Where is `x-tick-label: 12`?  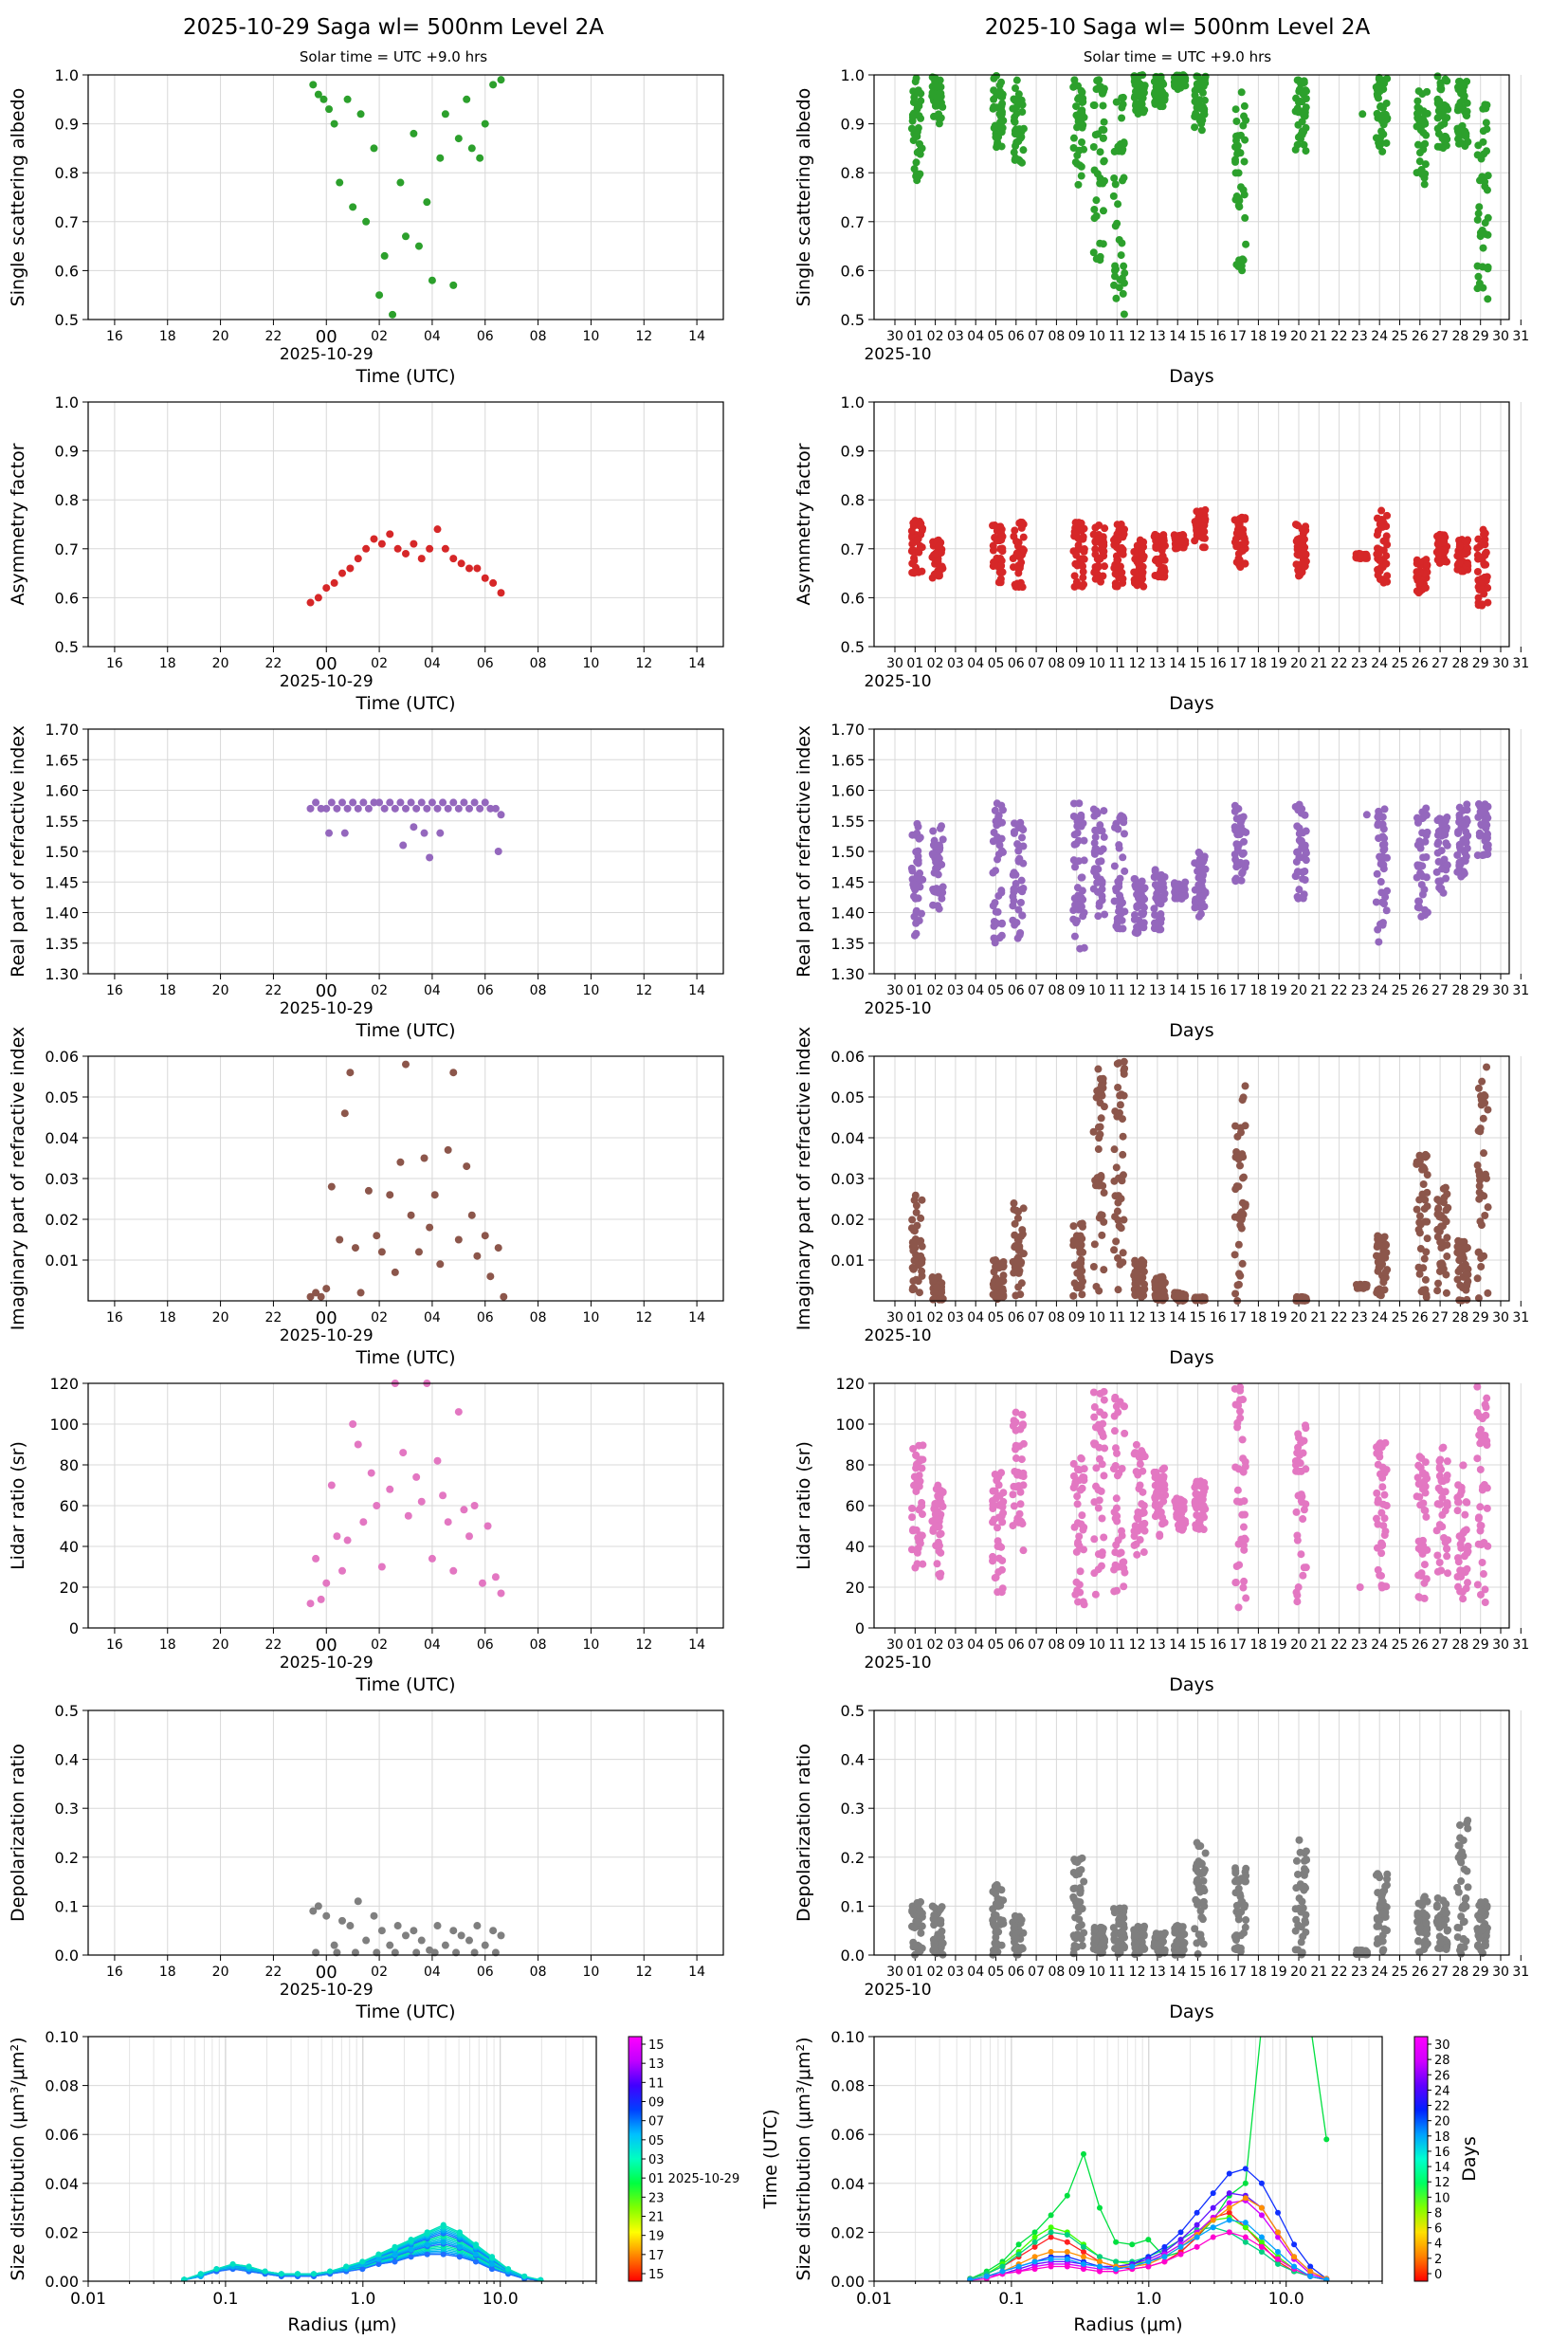
x-tick-label: 12 is located at coordinates (643, 1317).